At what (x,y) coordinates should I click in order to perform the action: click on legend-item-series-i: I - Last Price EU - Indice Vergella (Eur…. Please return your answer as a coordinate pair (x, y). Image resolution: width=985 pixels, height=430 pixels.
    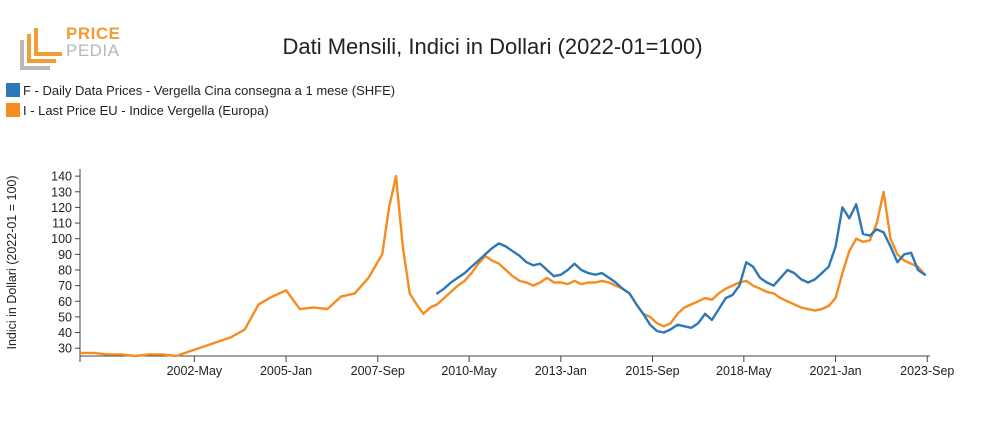
    Looking at the image, I should click on (200, 110).